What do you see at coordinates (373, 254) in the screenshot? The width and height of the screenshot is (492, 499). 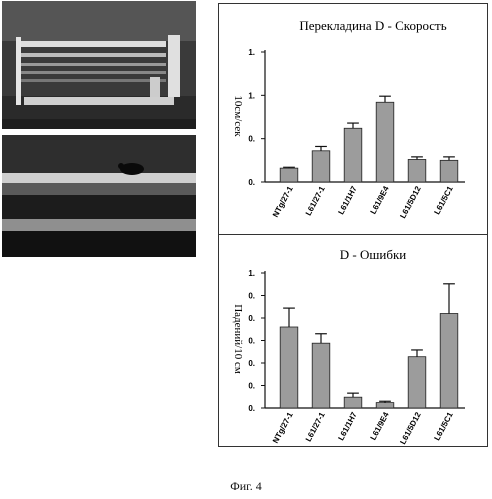 I see `chart-title: D - Ошибки` at bounding box center [373, 254].